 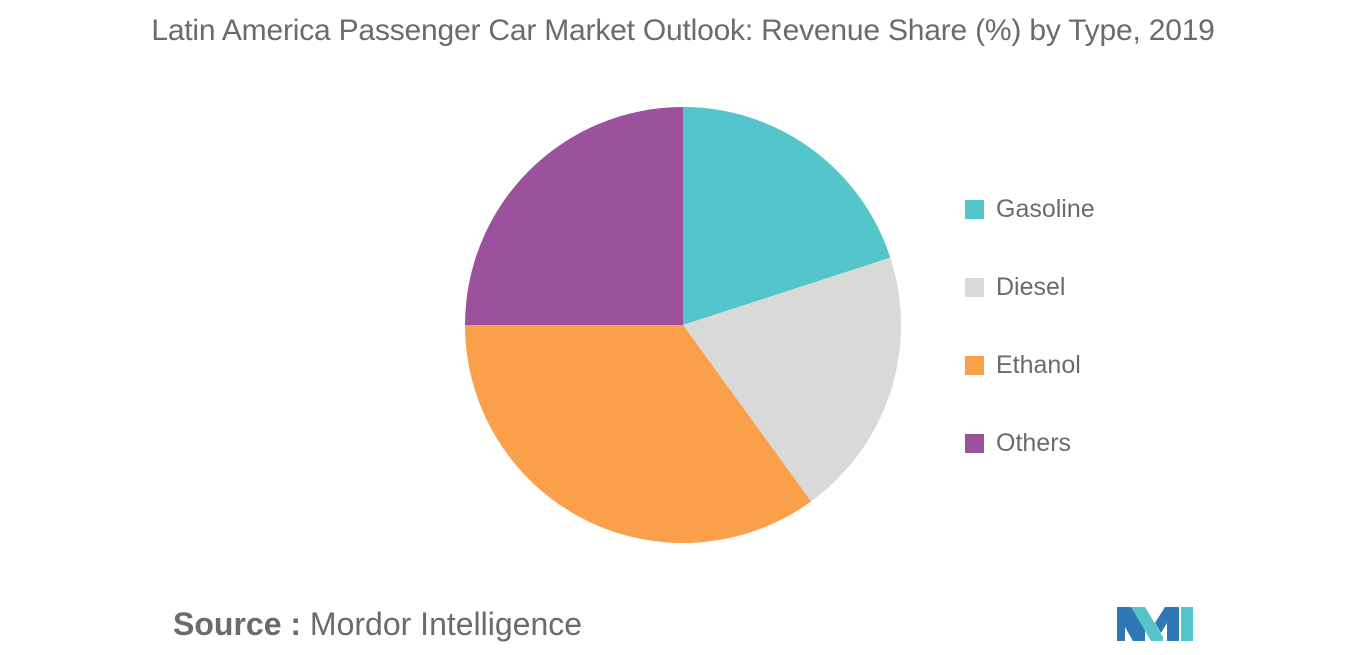 What do you see at coordinates (974, 365) in the screenshot?
I see `legend-swatch-ethanol` at bounding box center [974, 365].